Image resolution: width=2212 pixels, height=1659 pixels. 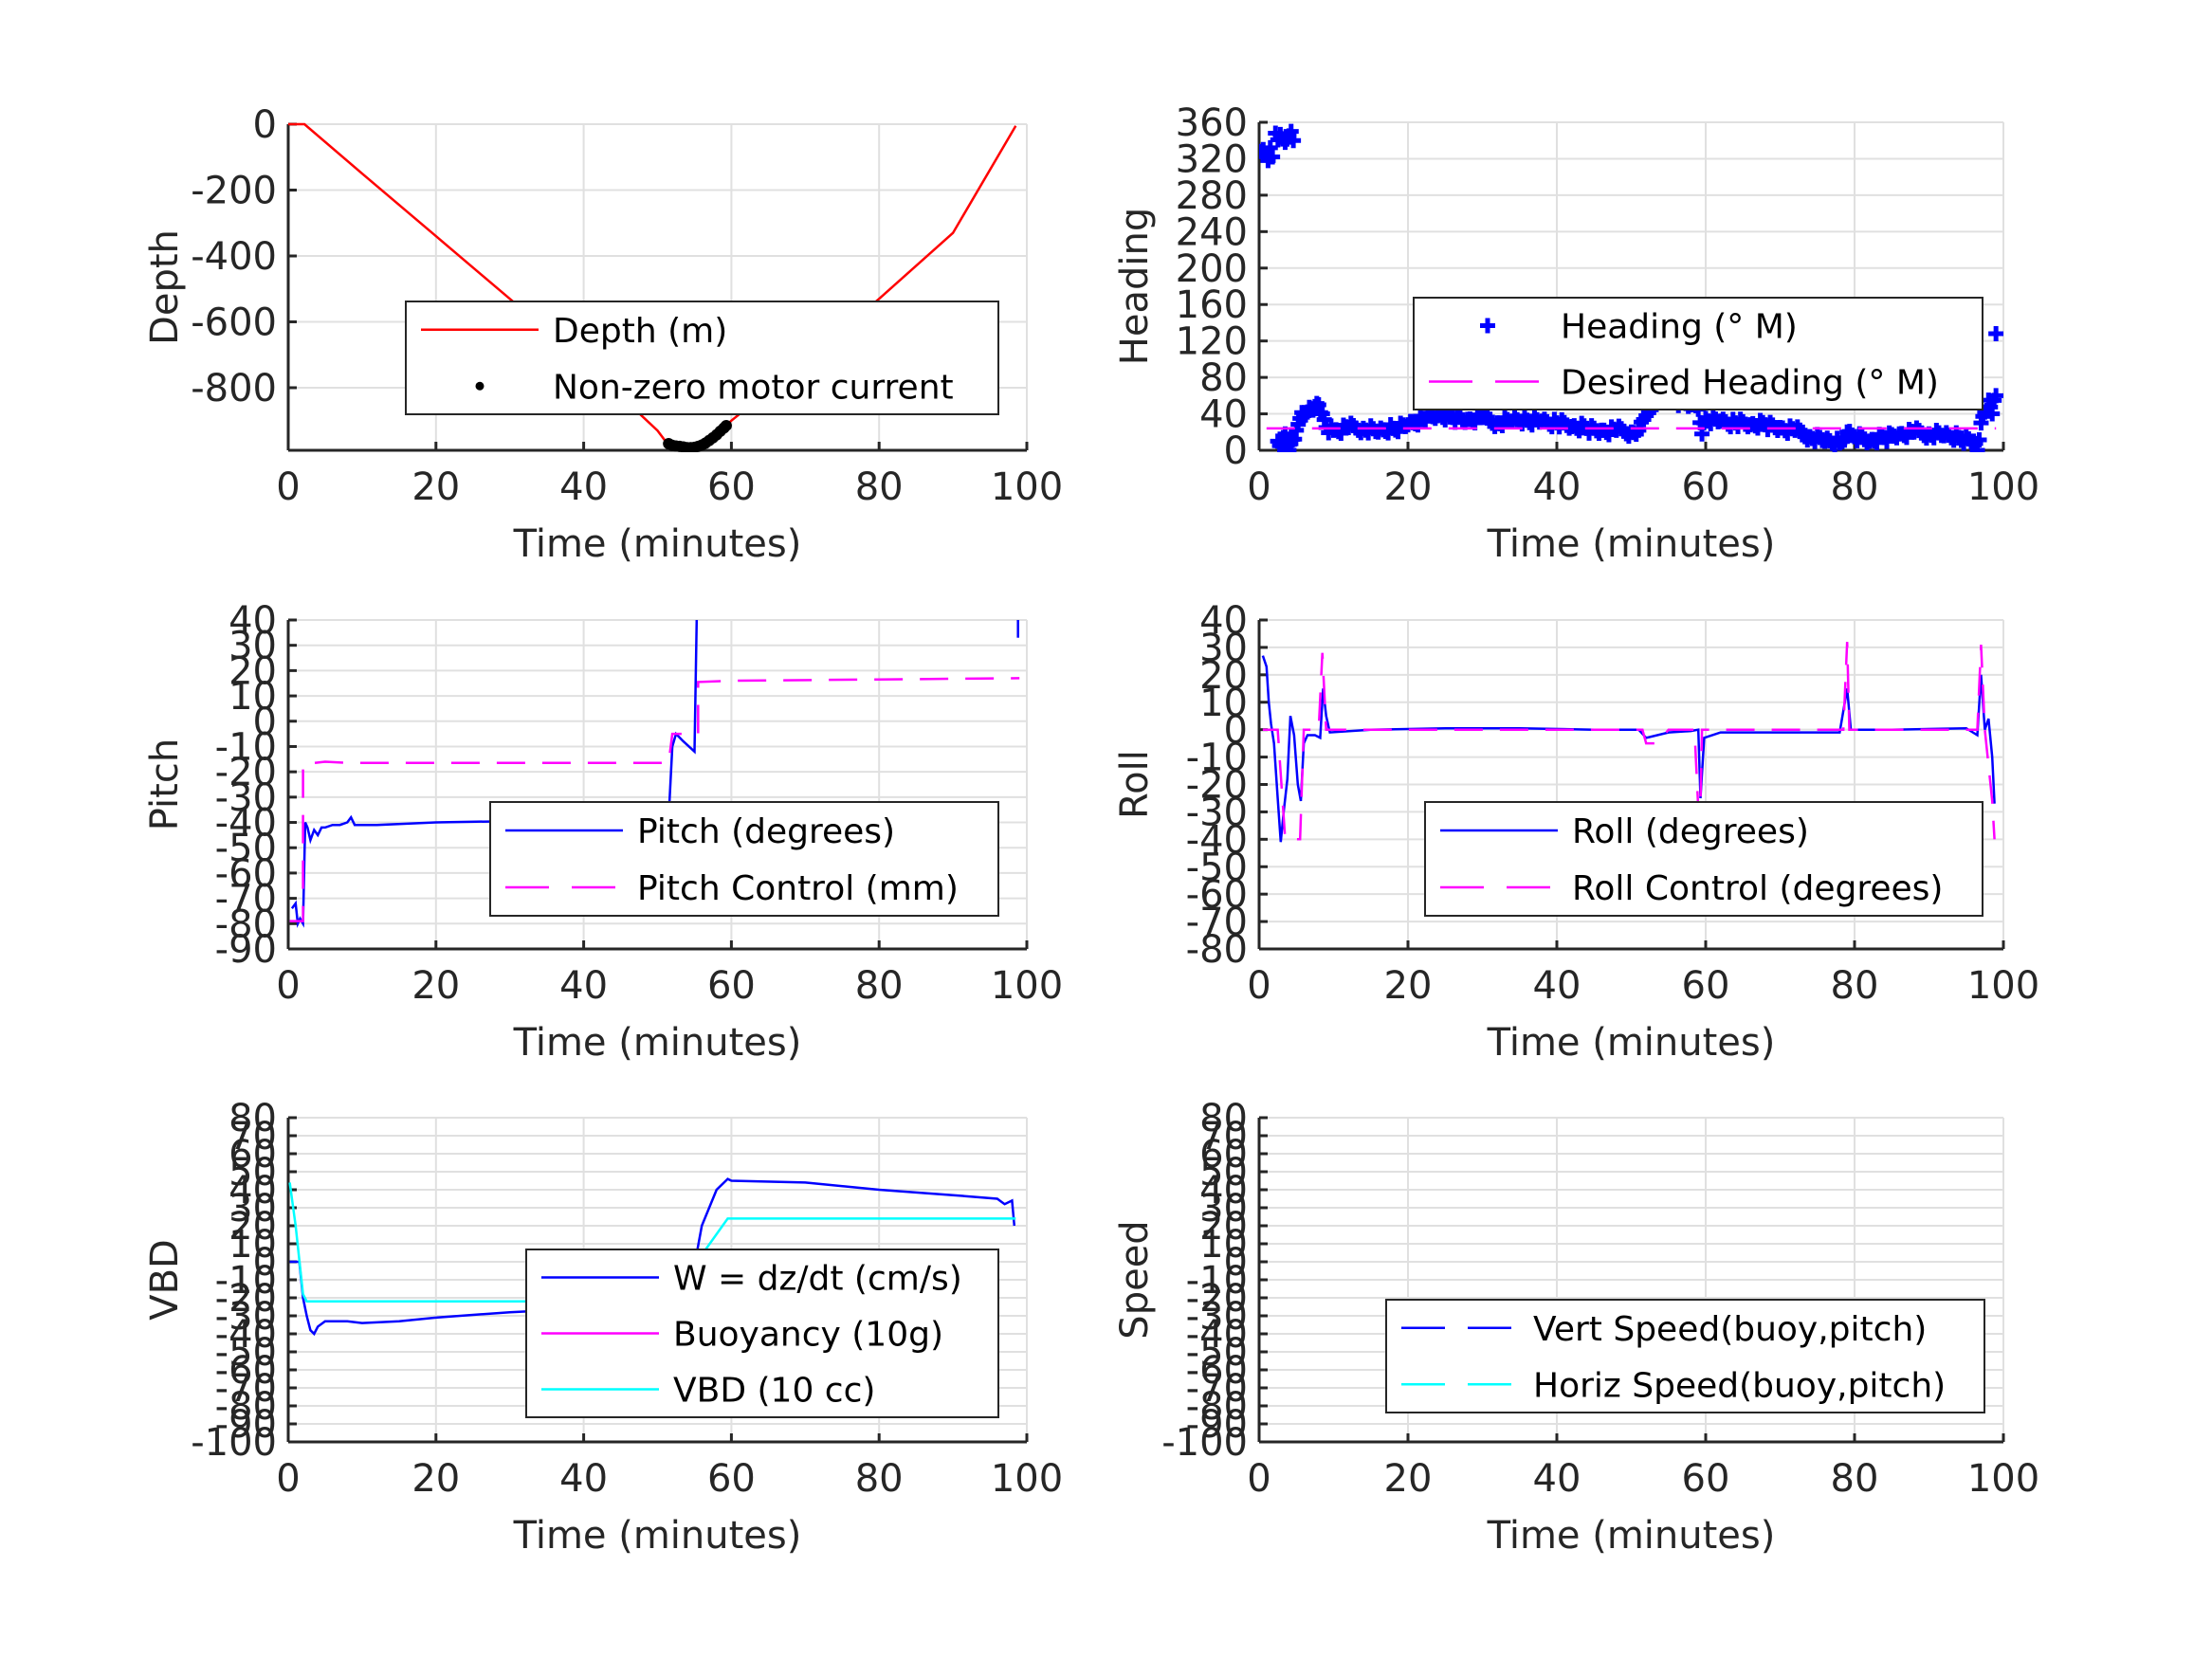 I want to click on legend-entry-label: Desired Heading (° M), so click(x=1750, y=383).